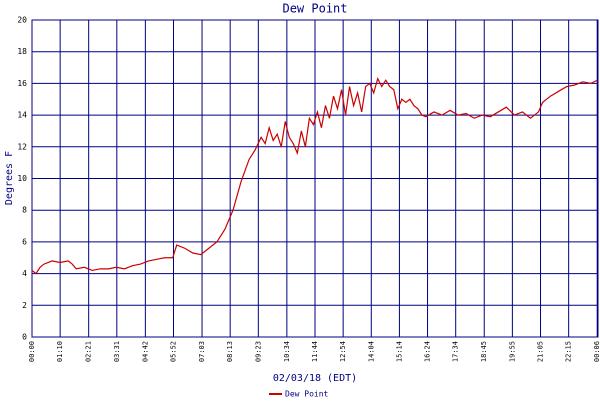 This screenshot has width=600, height=404. What do you see at coordinates (9, 178) in the screenshot?
I see `y-axis-label: Degrees F` at bounding box center [9, 178].